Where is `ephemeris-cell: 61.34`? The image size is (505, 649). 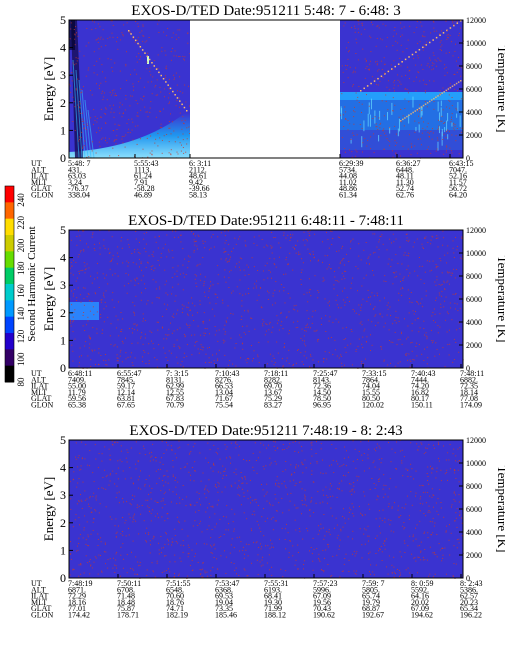
ephemeris-cell: 61.34 is located at coordinates (348, 195).